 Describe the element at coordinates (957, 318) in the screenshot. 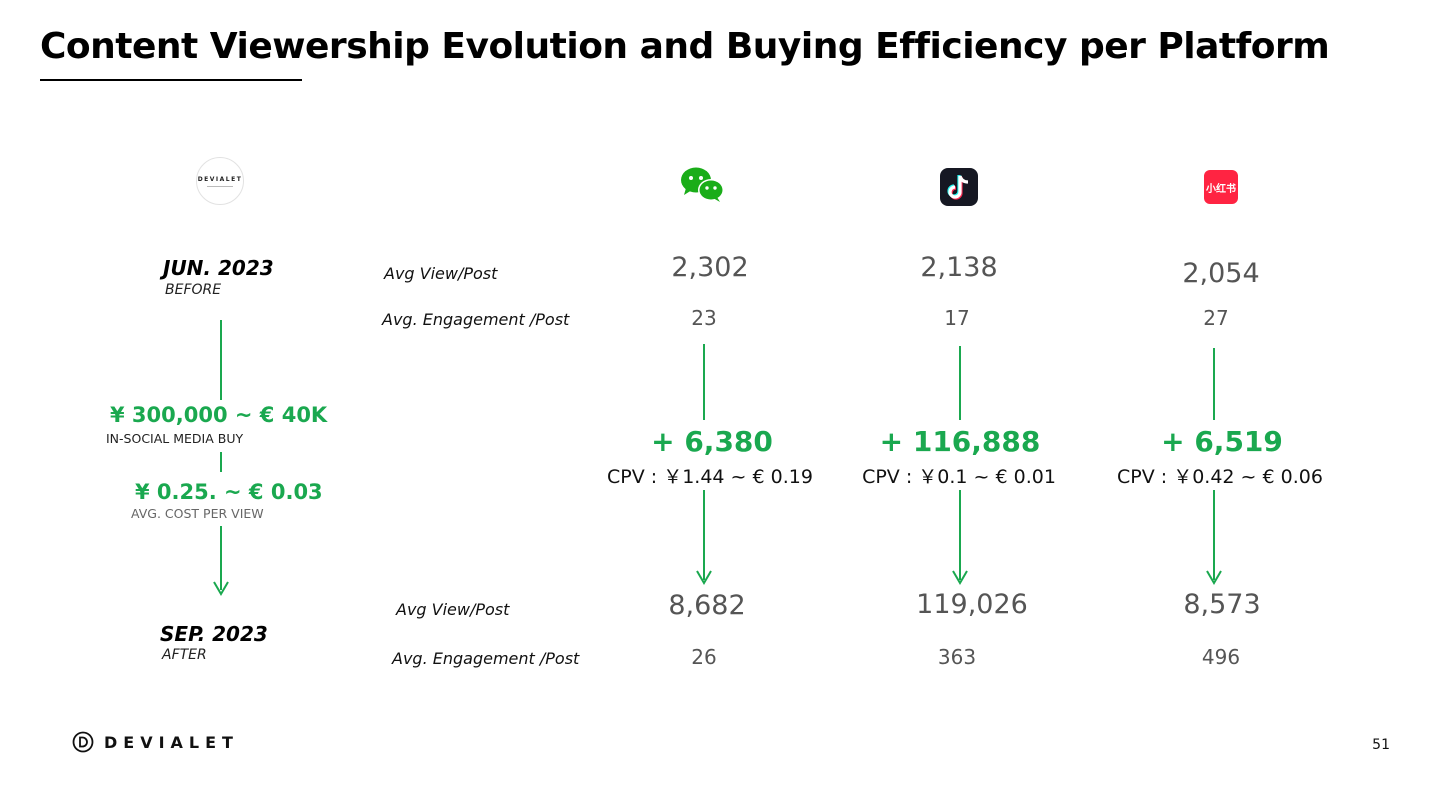

I see `douyin-before-engagement: 17` at that location.